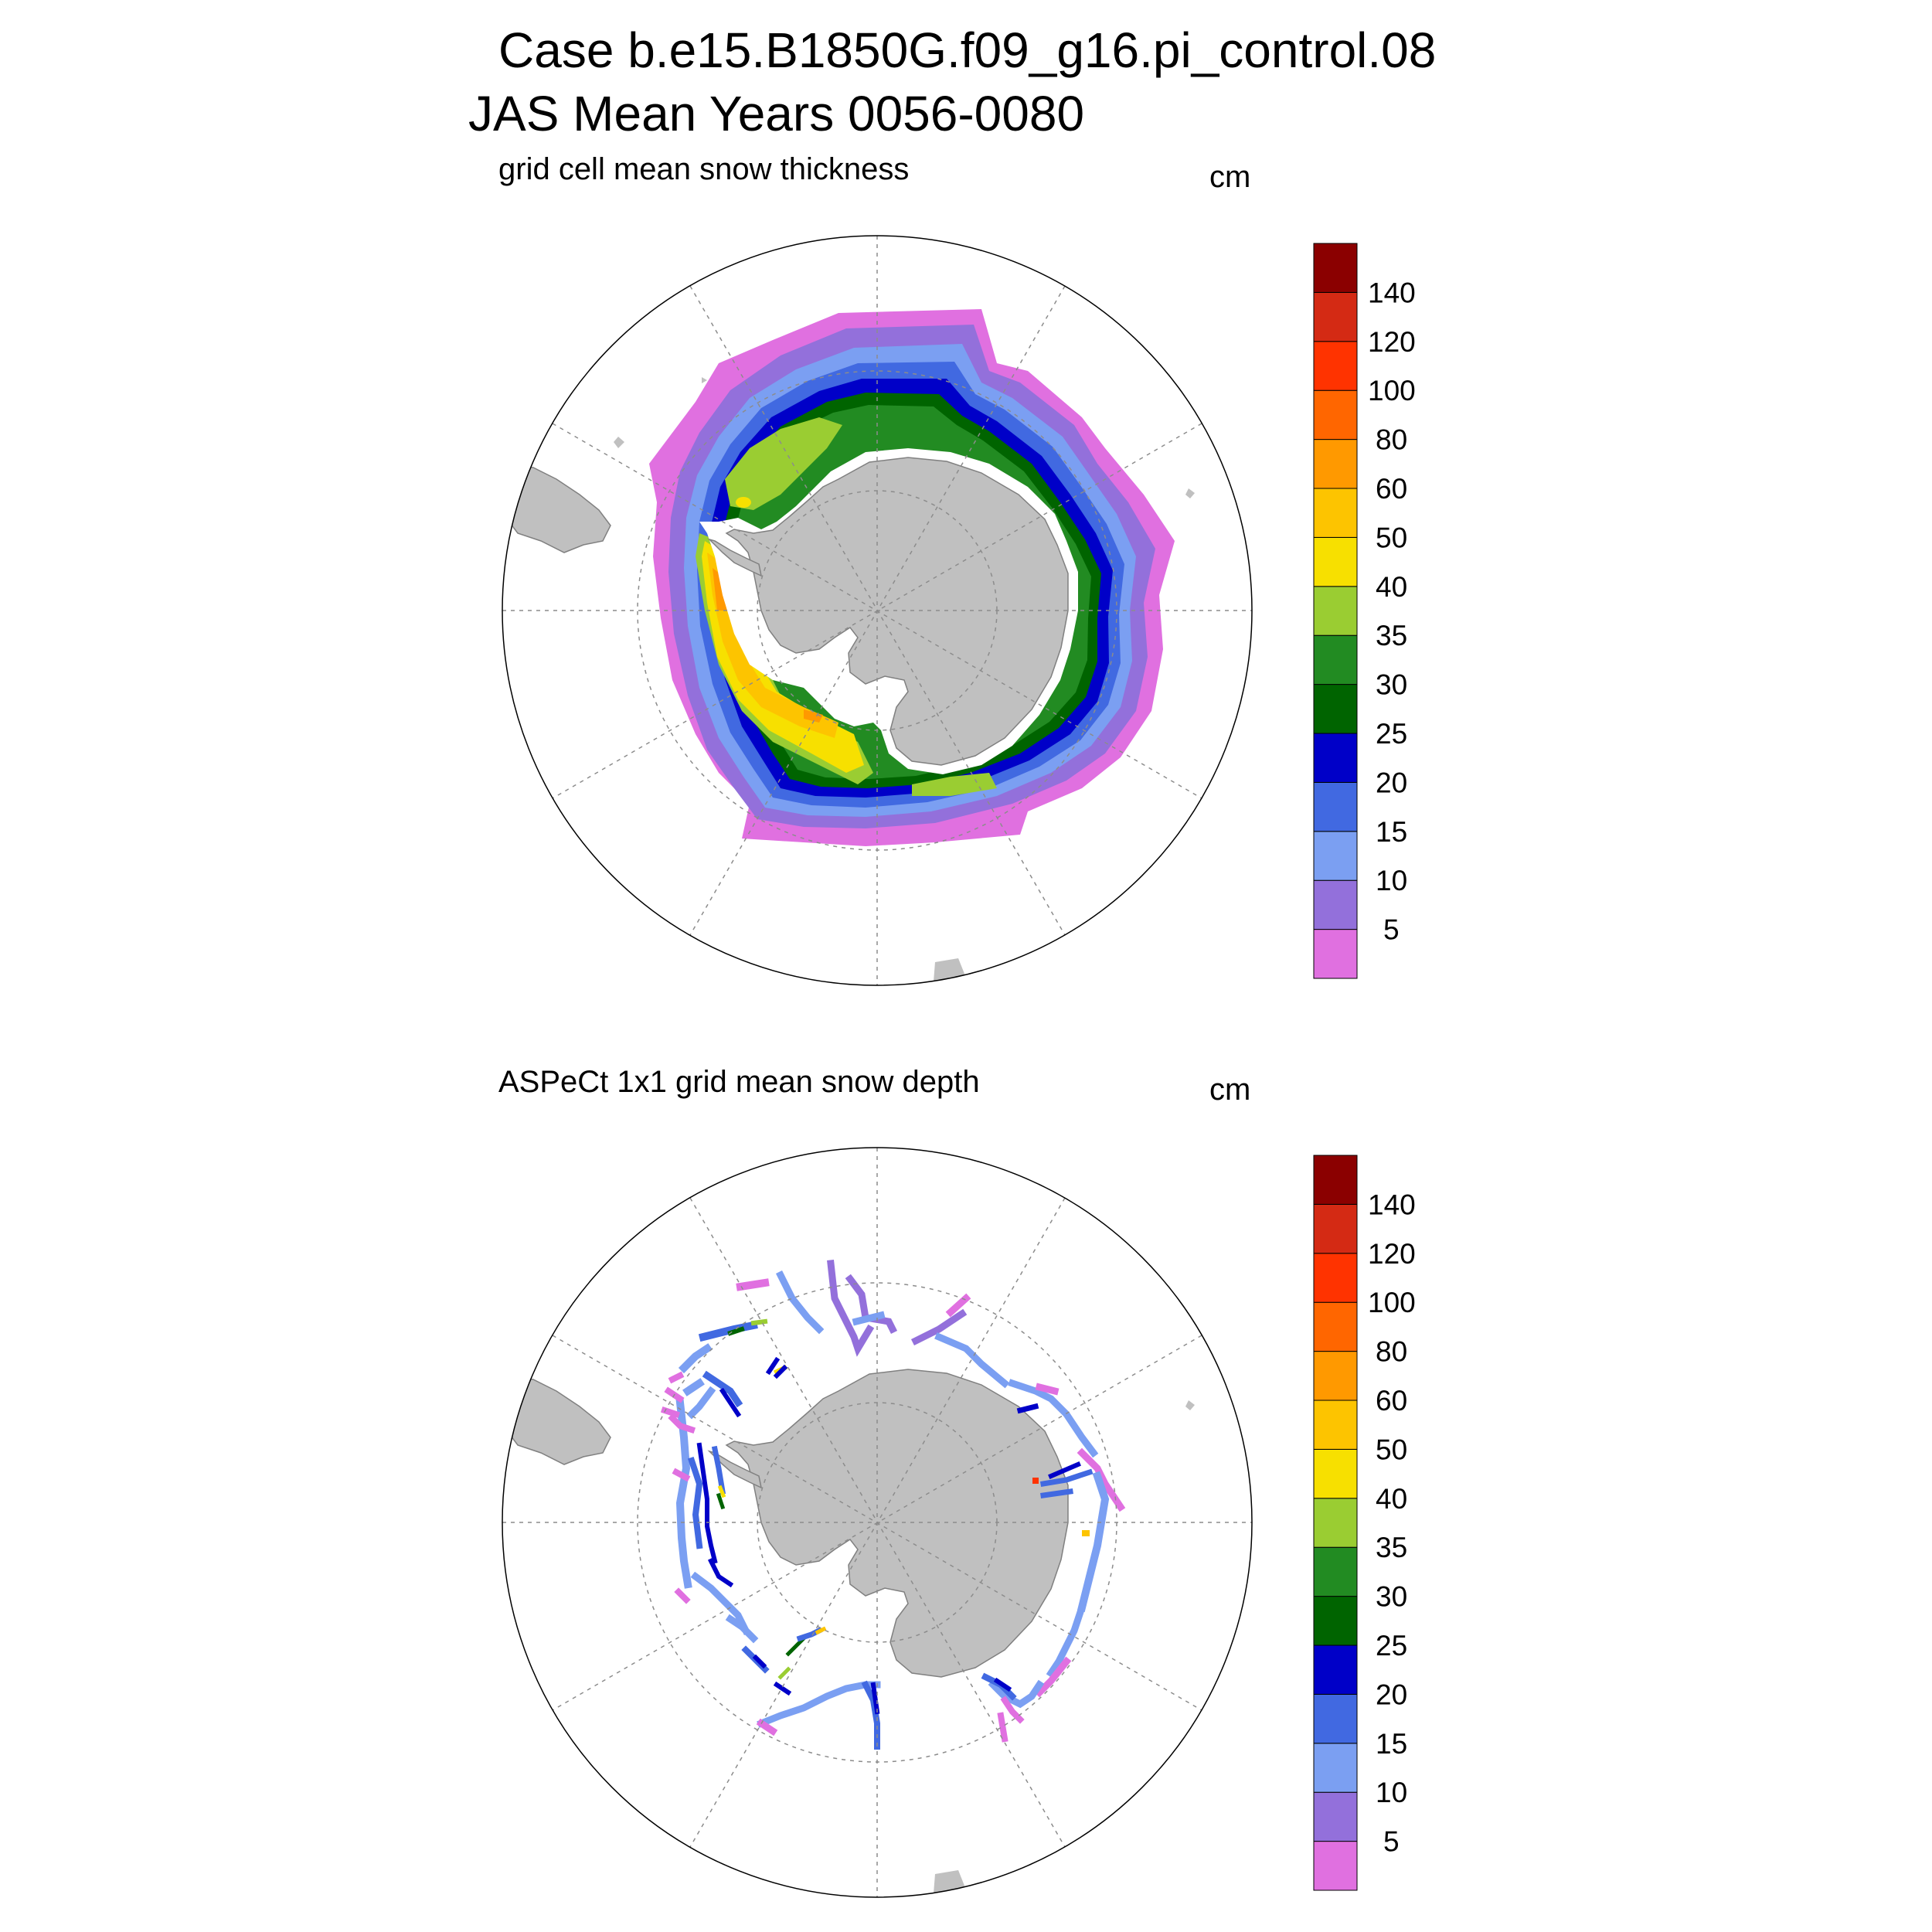 The image size is (1932, 1932). I want to click on panel1-units: cm, so click(1230, 177).